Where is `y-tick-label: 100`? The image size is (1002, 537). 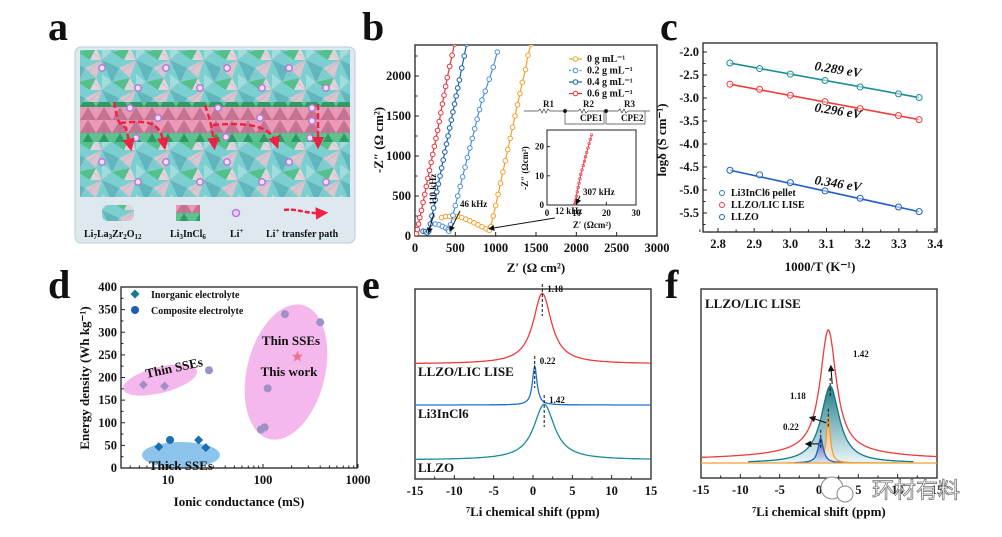
y-tick-label: 100 is located at coordinates (107, 423).